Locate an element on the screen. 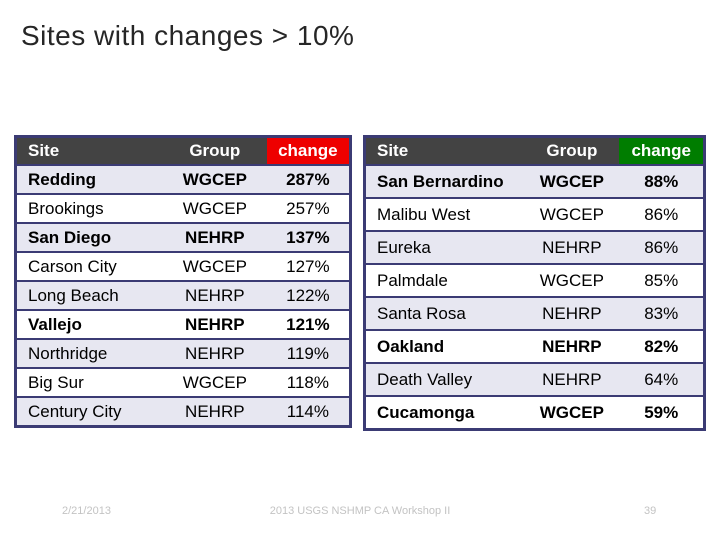  change-cell: 64% is located at coordinates (662, 379).